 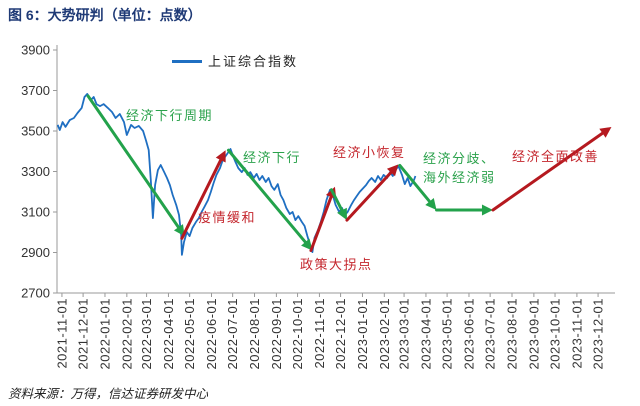 What do you see at coordinates (146, 334) in the screenshot?
I see `x-tick-label: 2022-03-01` at bounding box center [146, 334].